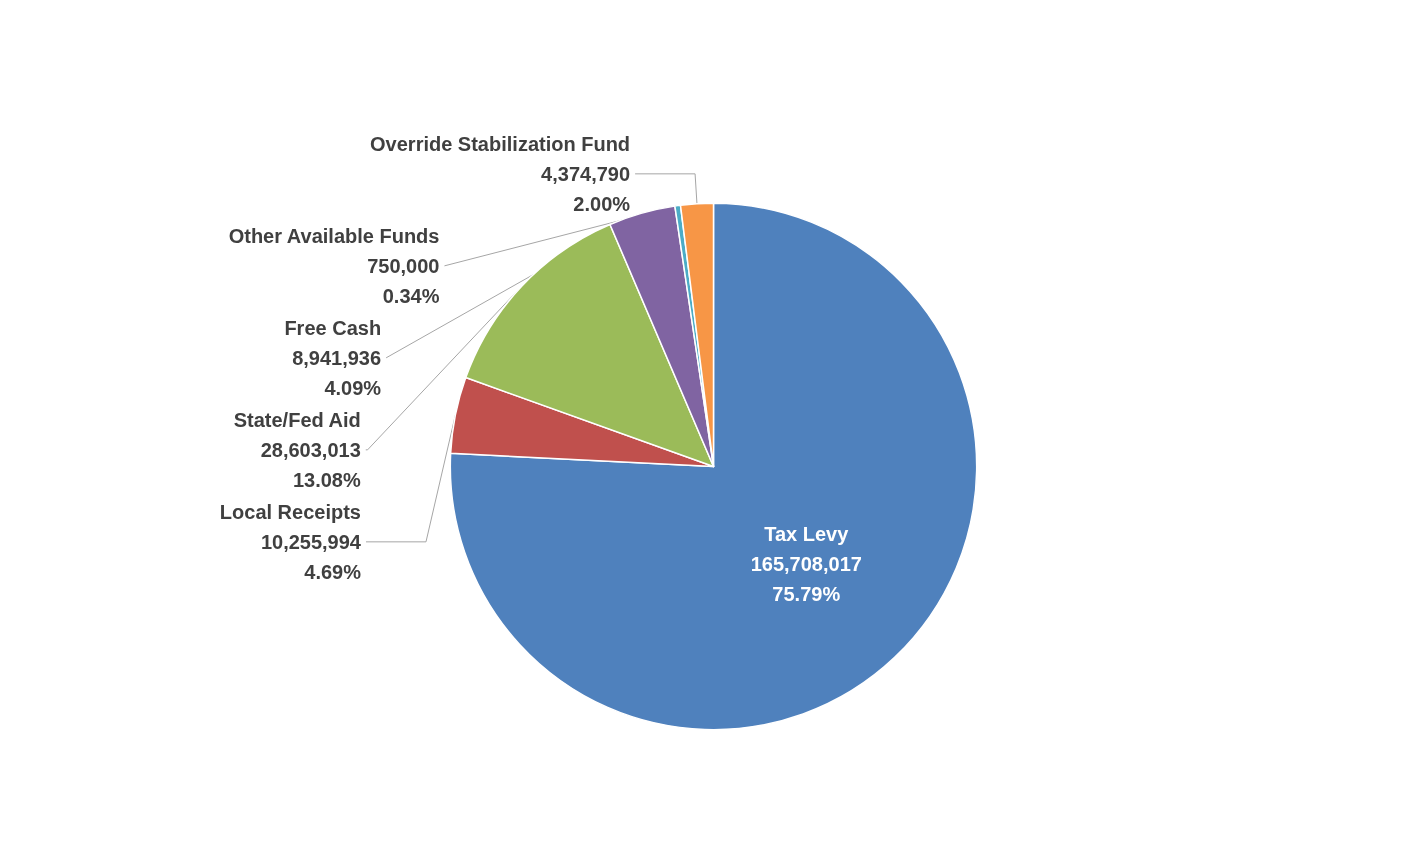 The height and width of the screenshot is (865, 1427). Describe the element at coordinates (403, 280) in the screenshot. I see `data-label: 750,000 0.34%` at that location.